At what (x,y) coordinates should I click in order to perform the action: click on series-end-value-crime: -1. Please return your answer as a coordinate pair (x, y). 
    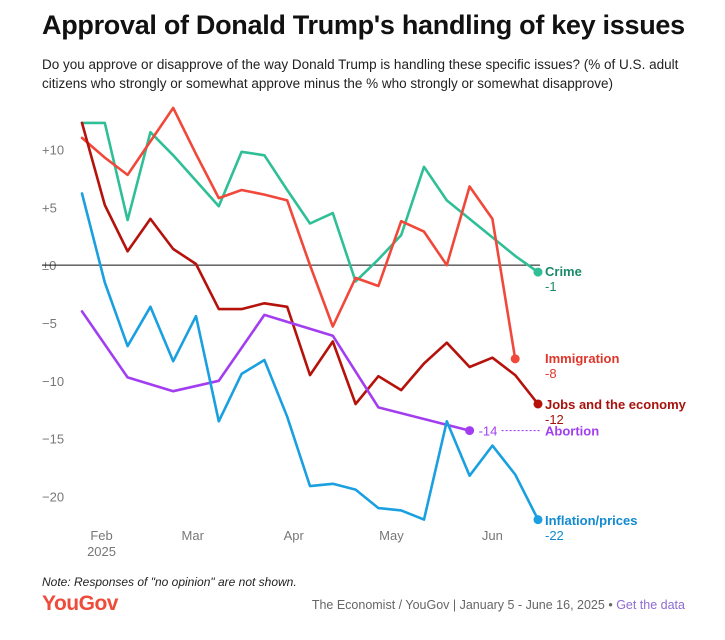
    Looking at the image, I should click on (551, 286).